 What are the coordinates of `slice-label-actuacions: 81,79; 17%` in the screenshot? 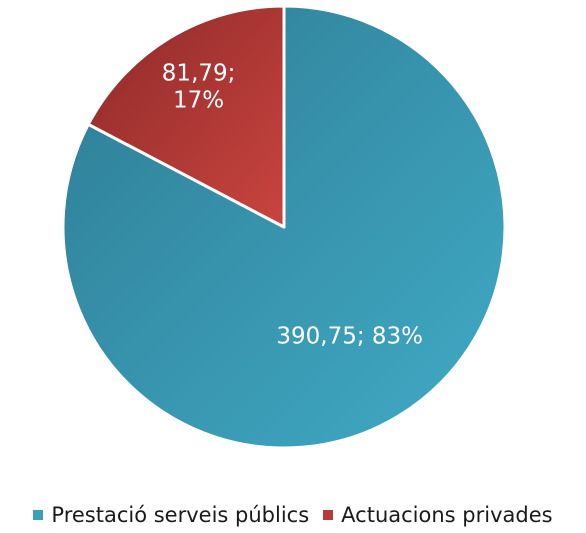 It's located at (199, 86).